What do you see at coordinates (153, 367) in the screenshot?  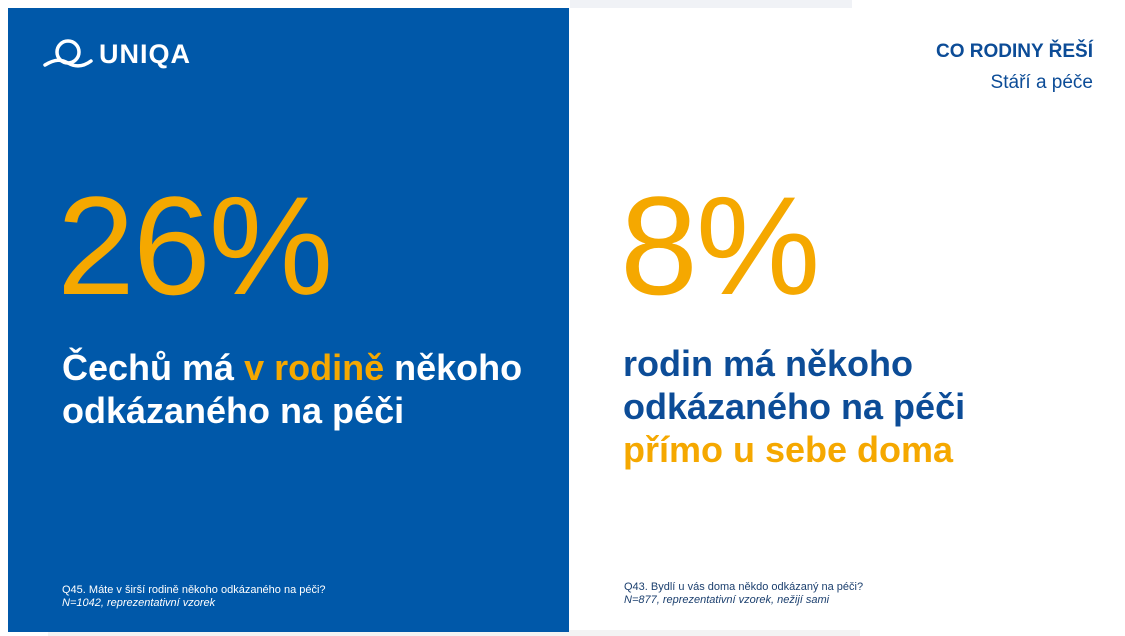 I see `left-stat-text-part1: Čechů má` at bounding box center [153, 367].